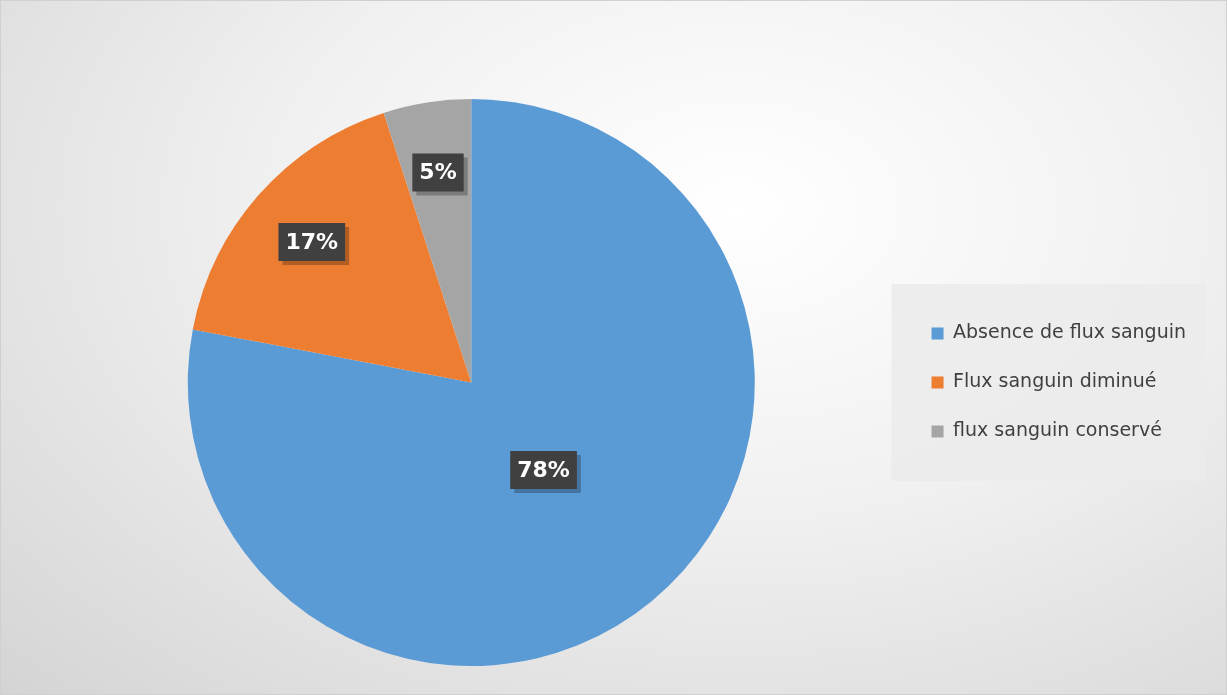  Describe the element at coordinates (543, 469) in the screenshot. I see `data-label: 78%` at that location.